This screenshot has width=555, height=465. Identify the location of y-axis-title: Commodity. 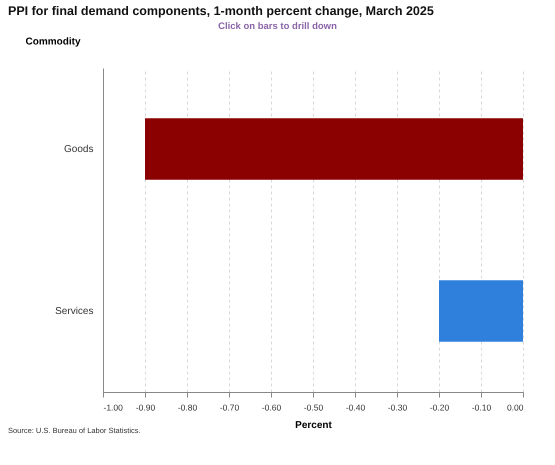
(53, 42).